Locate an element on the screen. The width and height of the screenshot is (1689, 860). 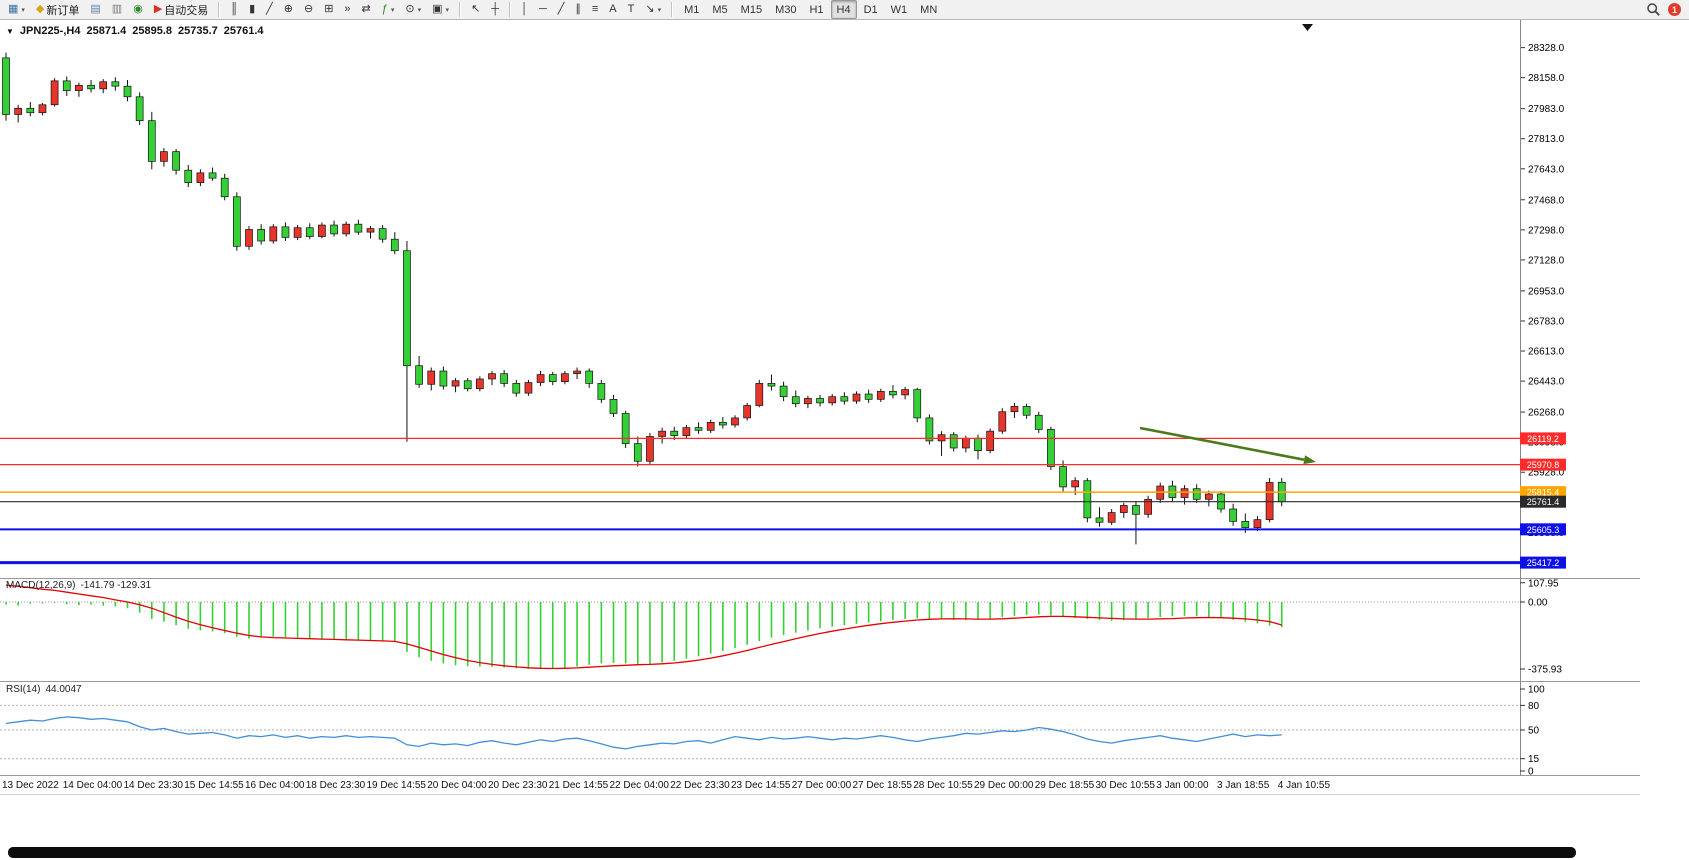
timeframe-h1-button: H1 is located at coordinates (816, 9).